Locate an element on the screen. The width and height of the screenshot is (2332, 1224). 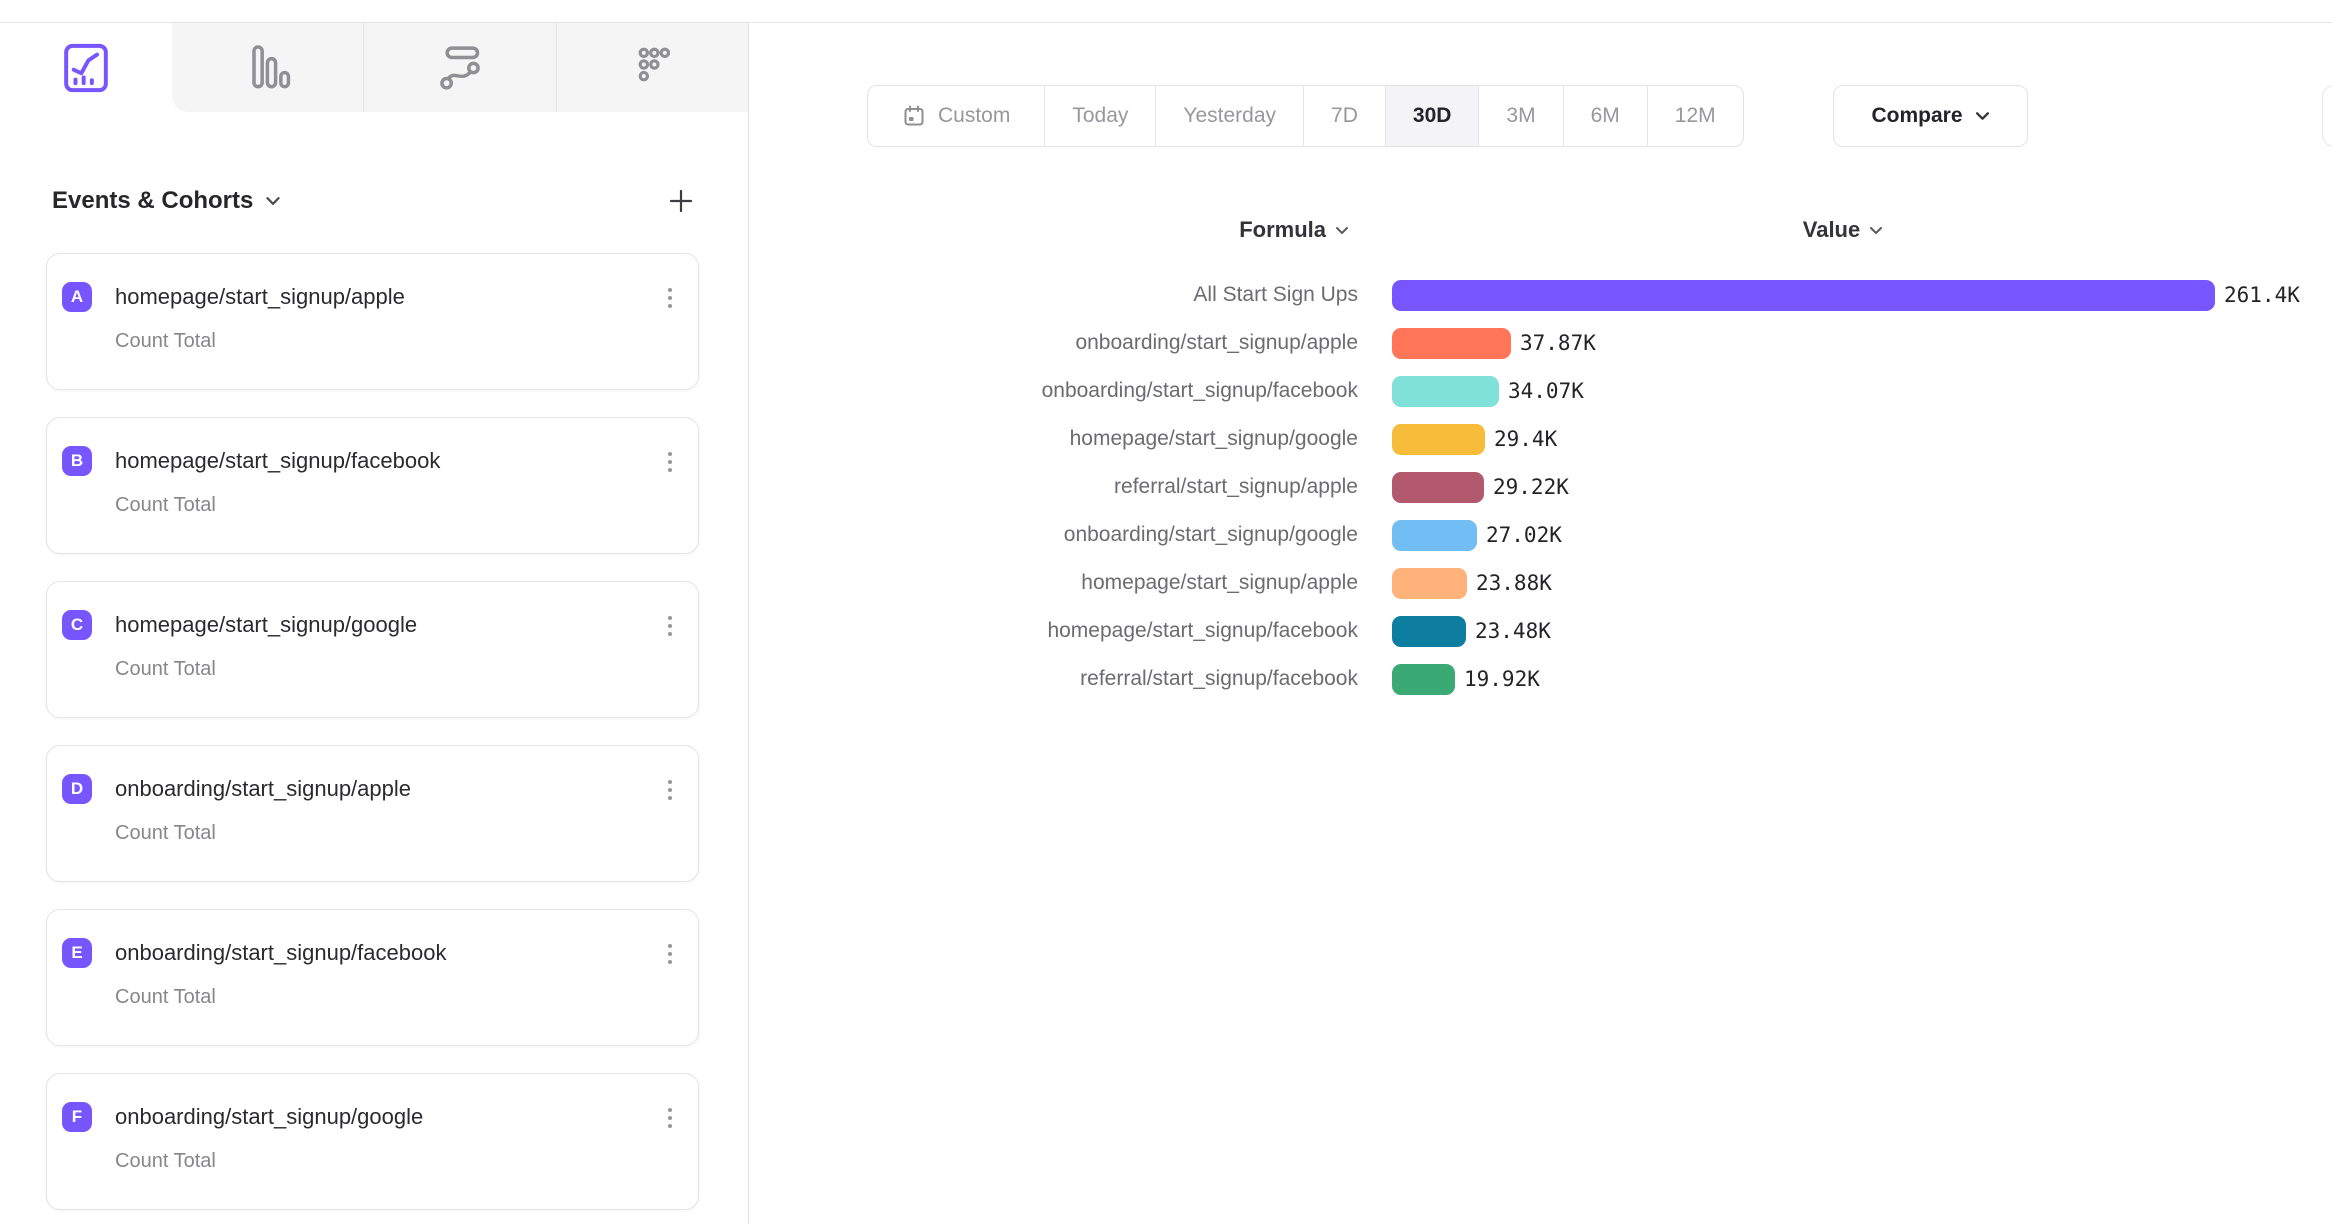
event-badge: B is located at coordinates (77, 461).